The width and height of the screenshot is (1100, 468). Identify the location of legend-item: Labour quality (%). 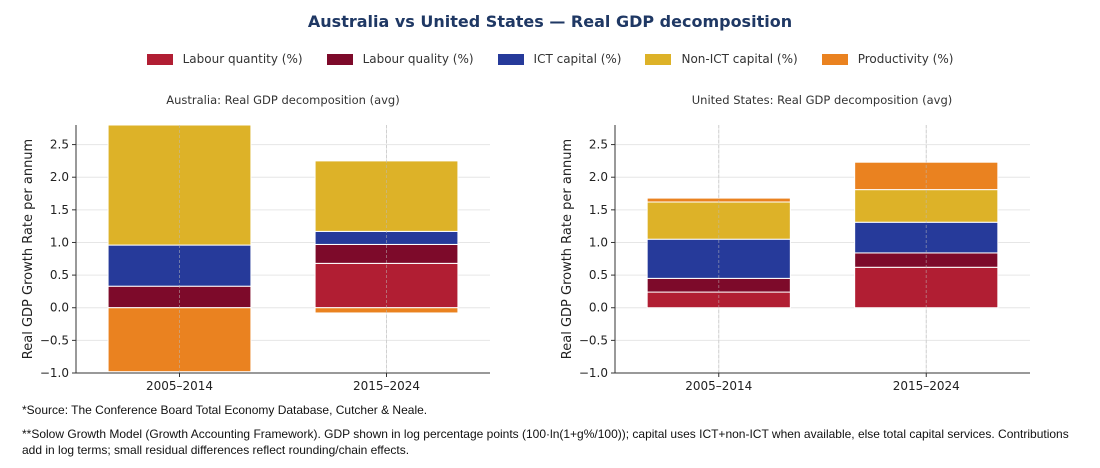
(400, 59).